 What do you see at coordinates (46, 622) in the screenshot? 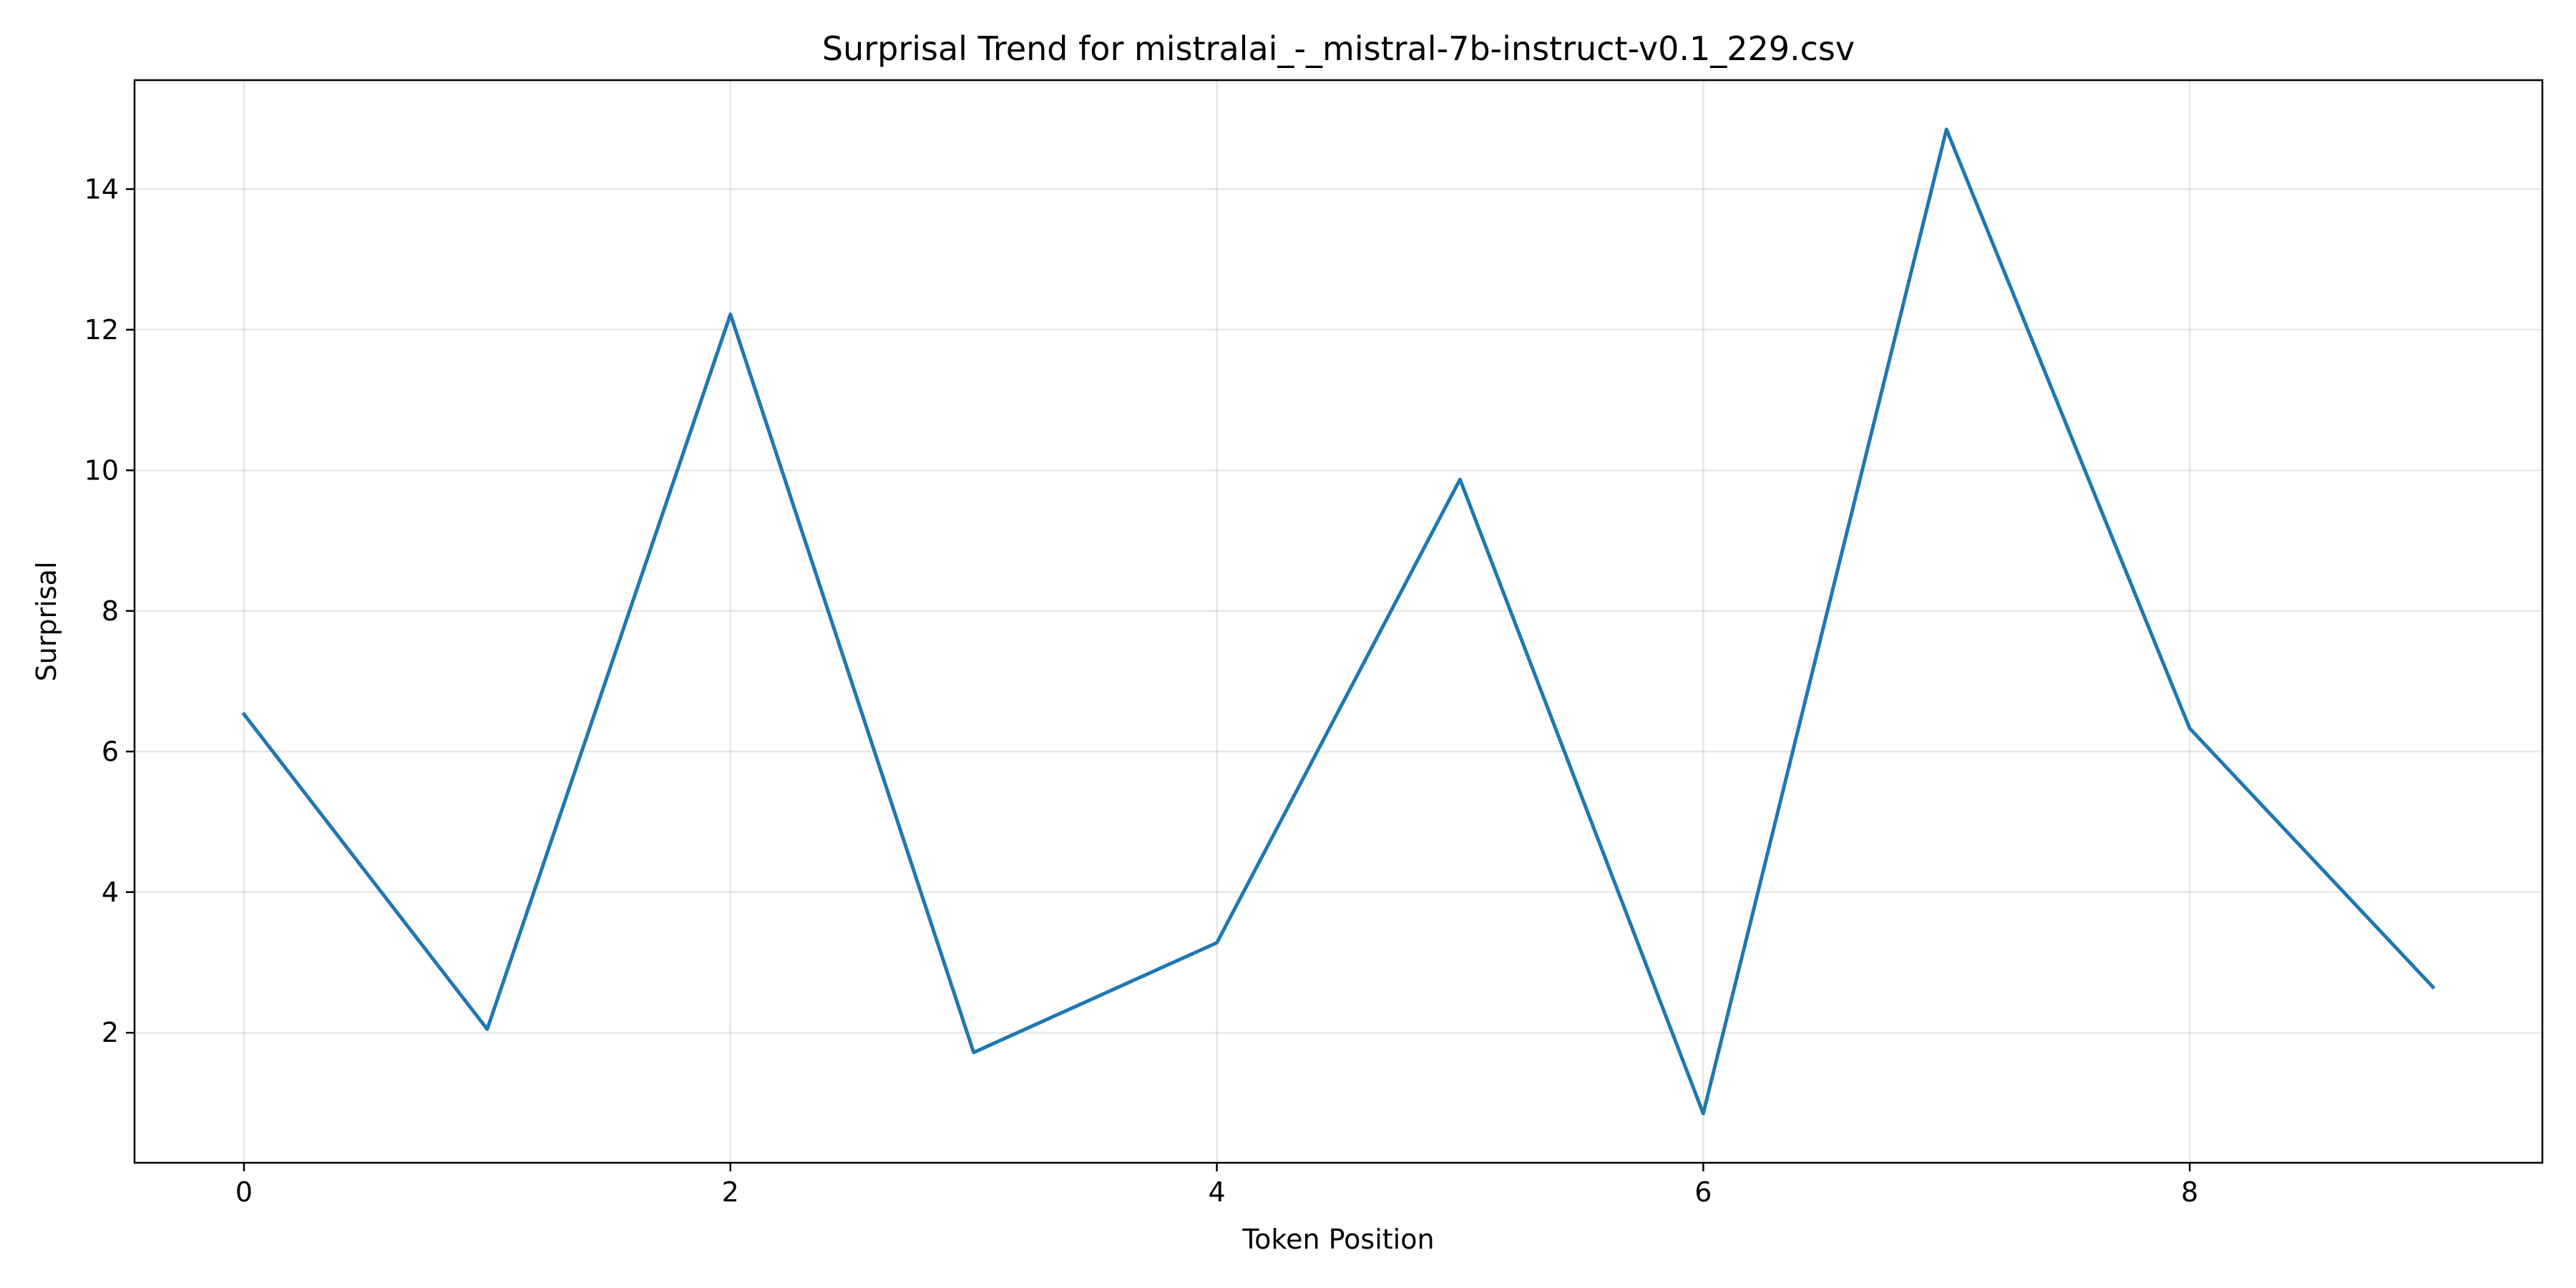
I see `y-axis-label: Surprisal` at bounding box center [46, 622].